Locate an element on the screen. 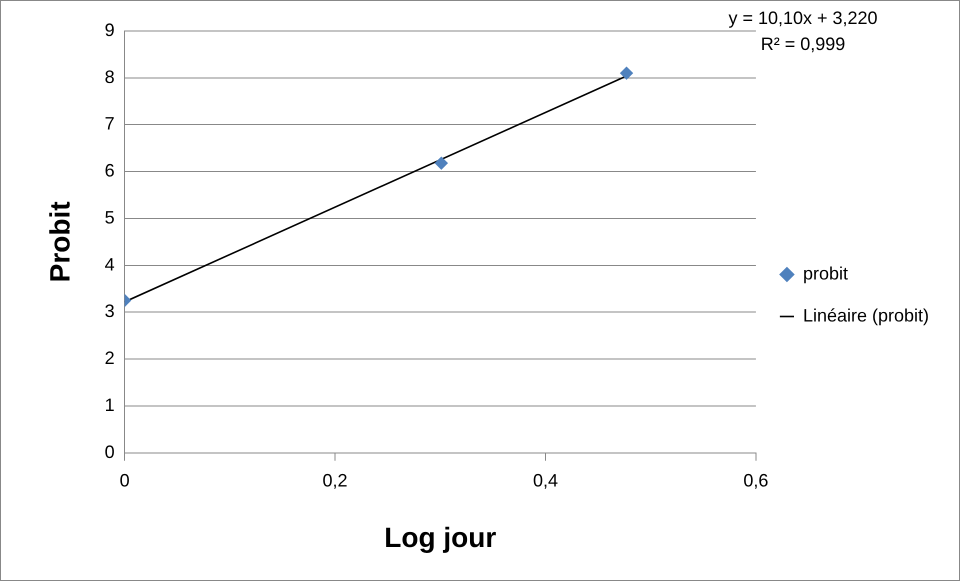 This screenshot has width=960, height=581. x-tick-label: 0 is located at coordinates (125, 480).